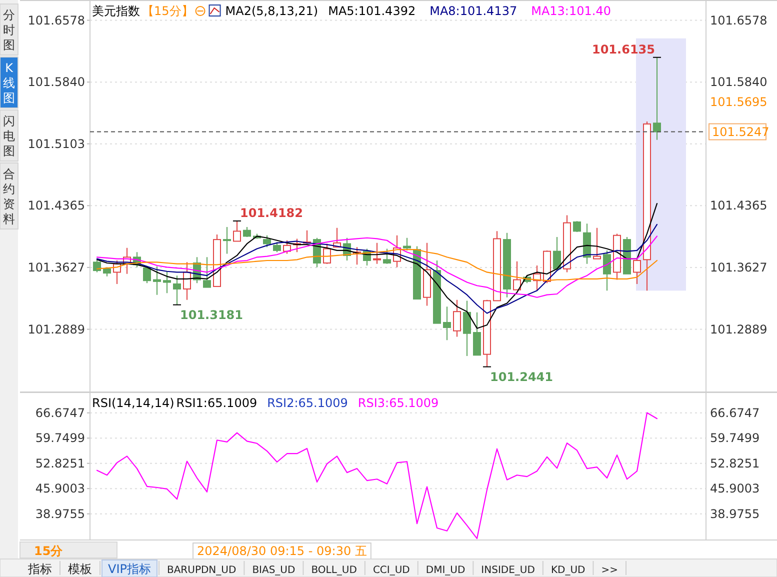 This screenshot has height=577, width=777. I want to click on text: 合约资料, so click(9, 196).